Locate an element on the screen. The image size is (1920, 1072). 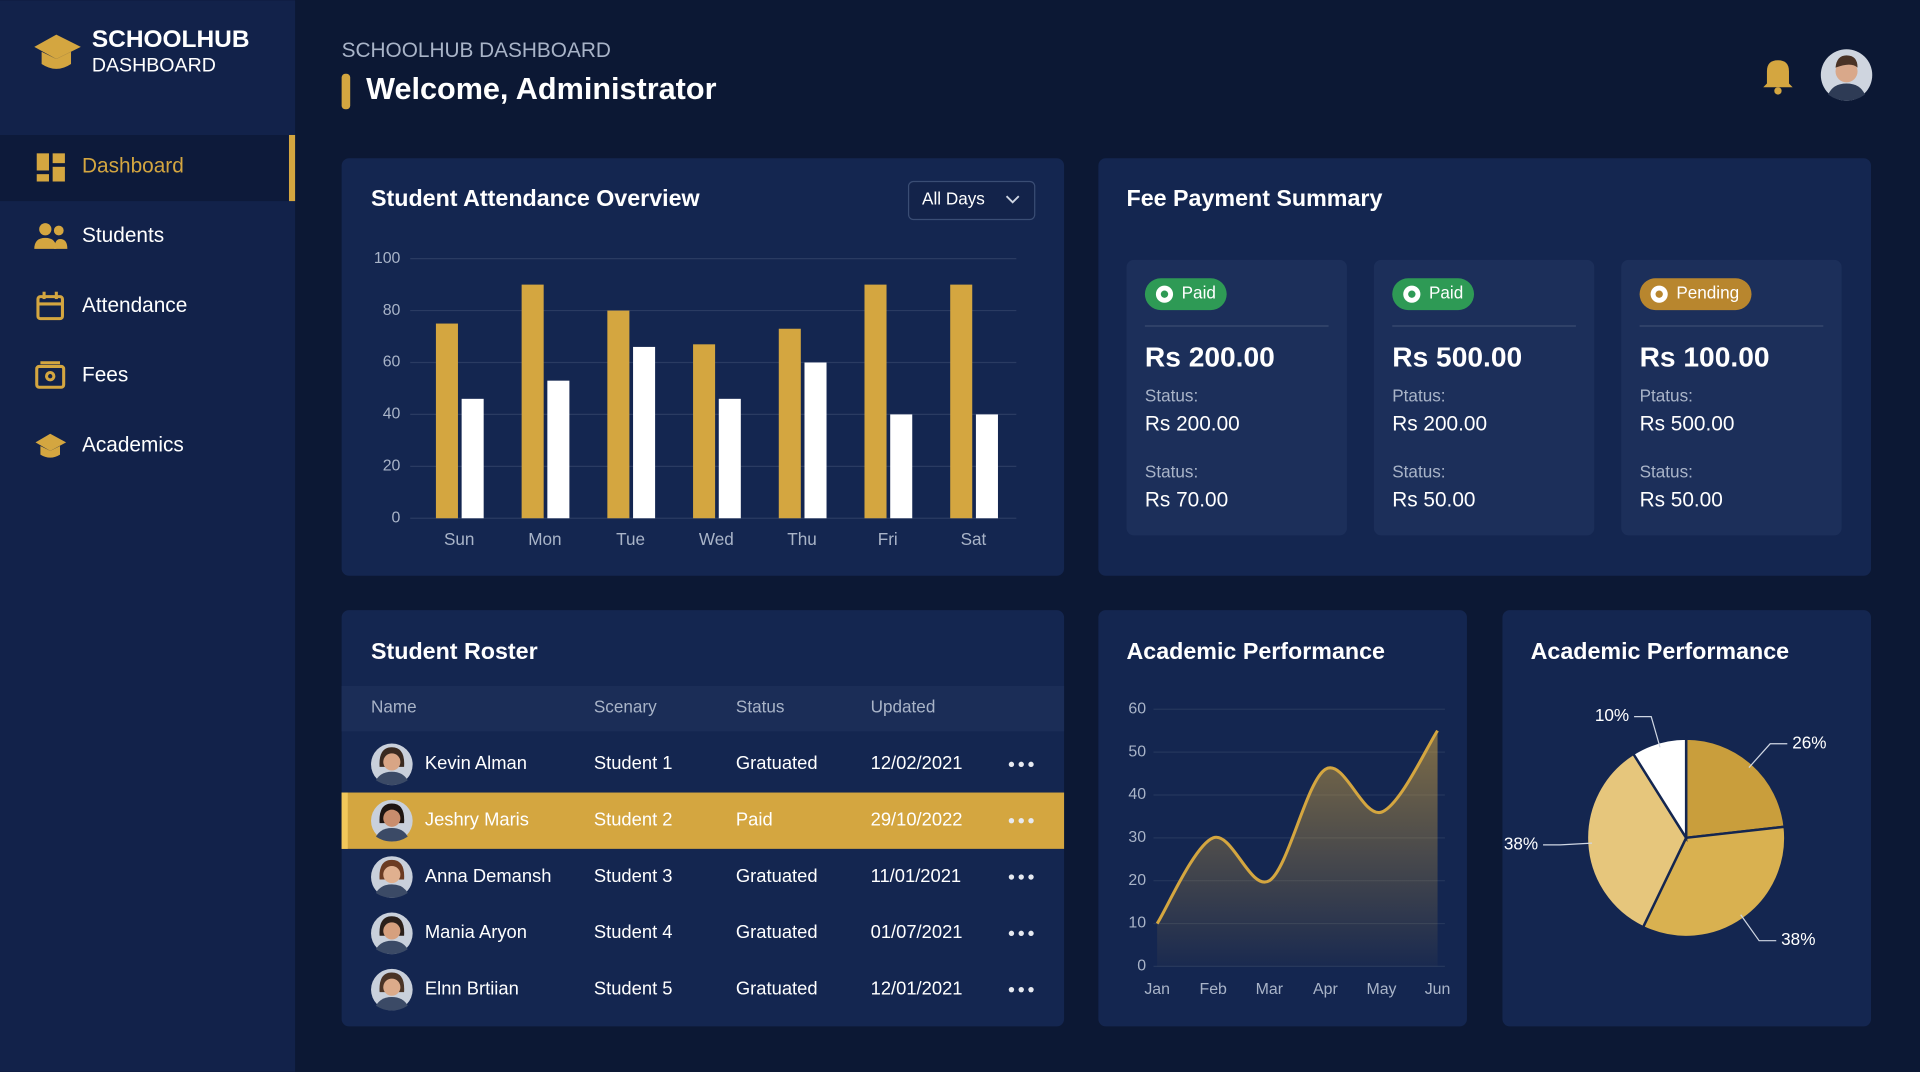
status-badge is located at coordinates (1695, 294).